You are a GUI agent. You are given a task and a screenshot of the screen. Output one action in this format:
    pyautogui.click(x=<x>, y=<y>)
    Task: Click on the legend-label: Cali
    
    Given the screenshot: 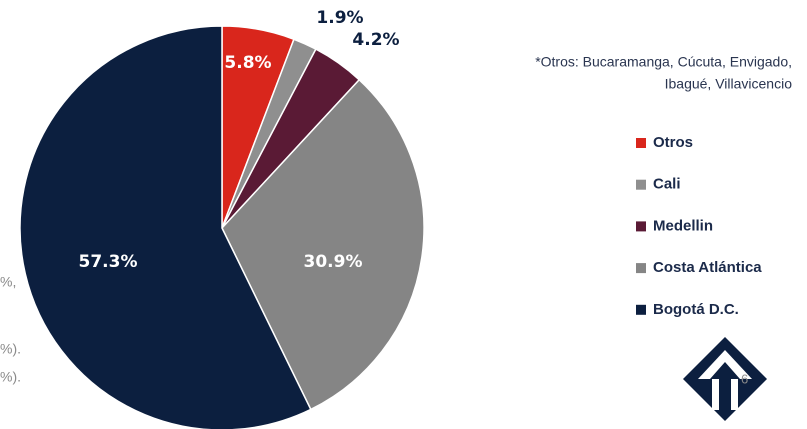 What is the action you would take?
    pyautogui.click(x=667, y=184)
    